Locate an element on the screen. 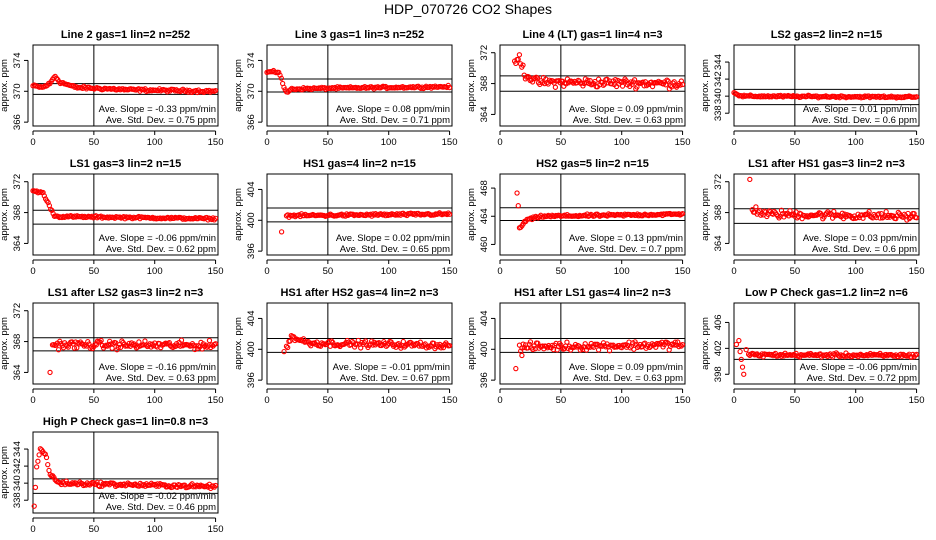  std-dev-text: Ave. Std. Dev. = 0.46 ppm is located at coordinates (161, 507).